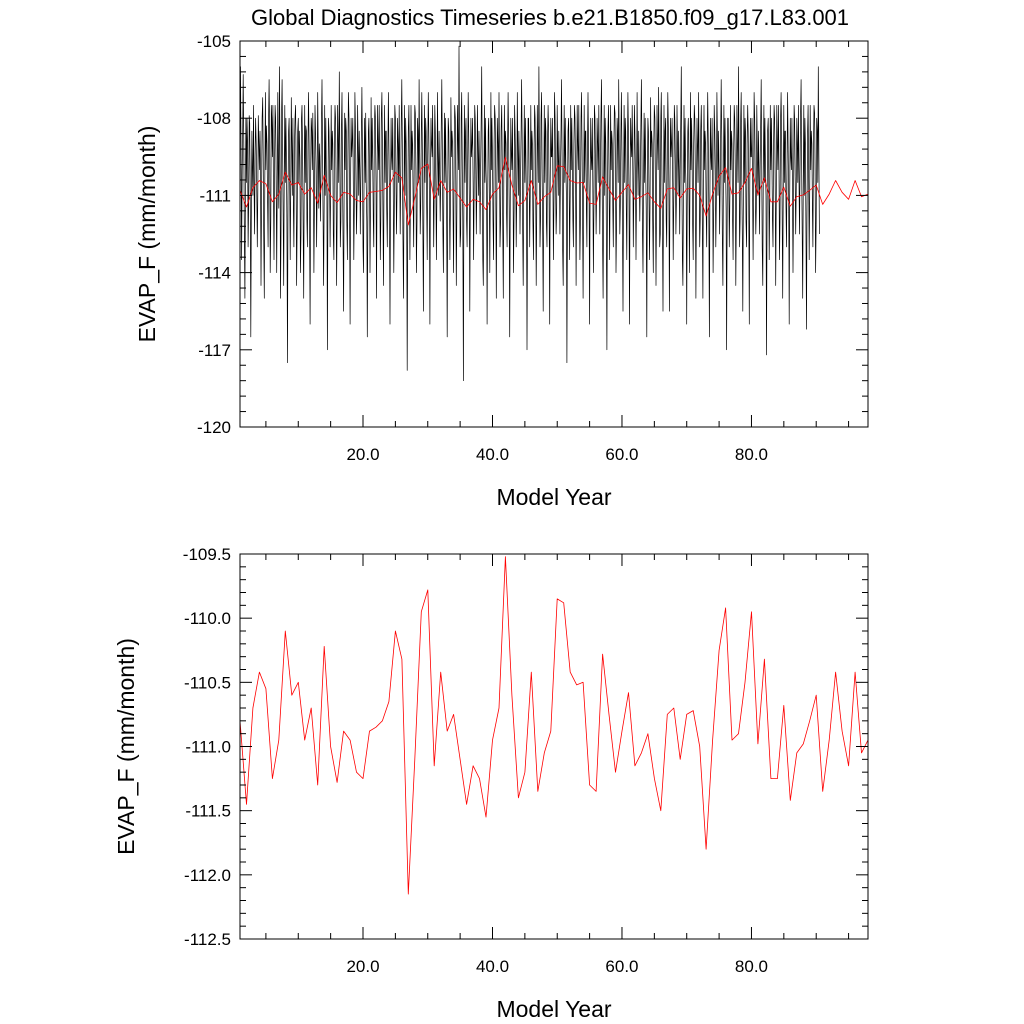  Describe the element at coordinates (208, 811) in the screenshot. I see `y-tick-label: -111.5` at that location.